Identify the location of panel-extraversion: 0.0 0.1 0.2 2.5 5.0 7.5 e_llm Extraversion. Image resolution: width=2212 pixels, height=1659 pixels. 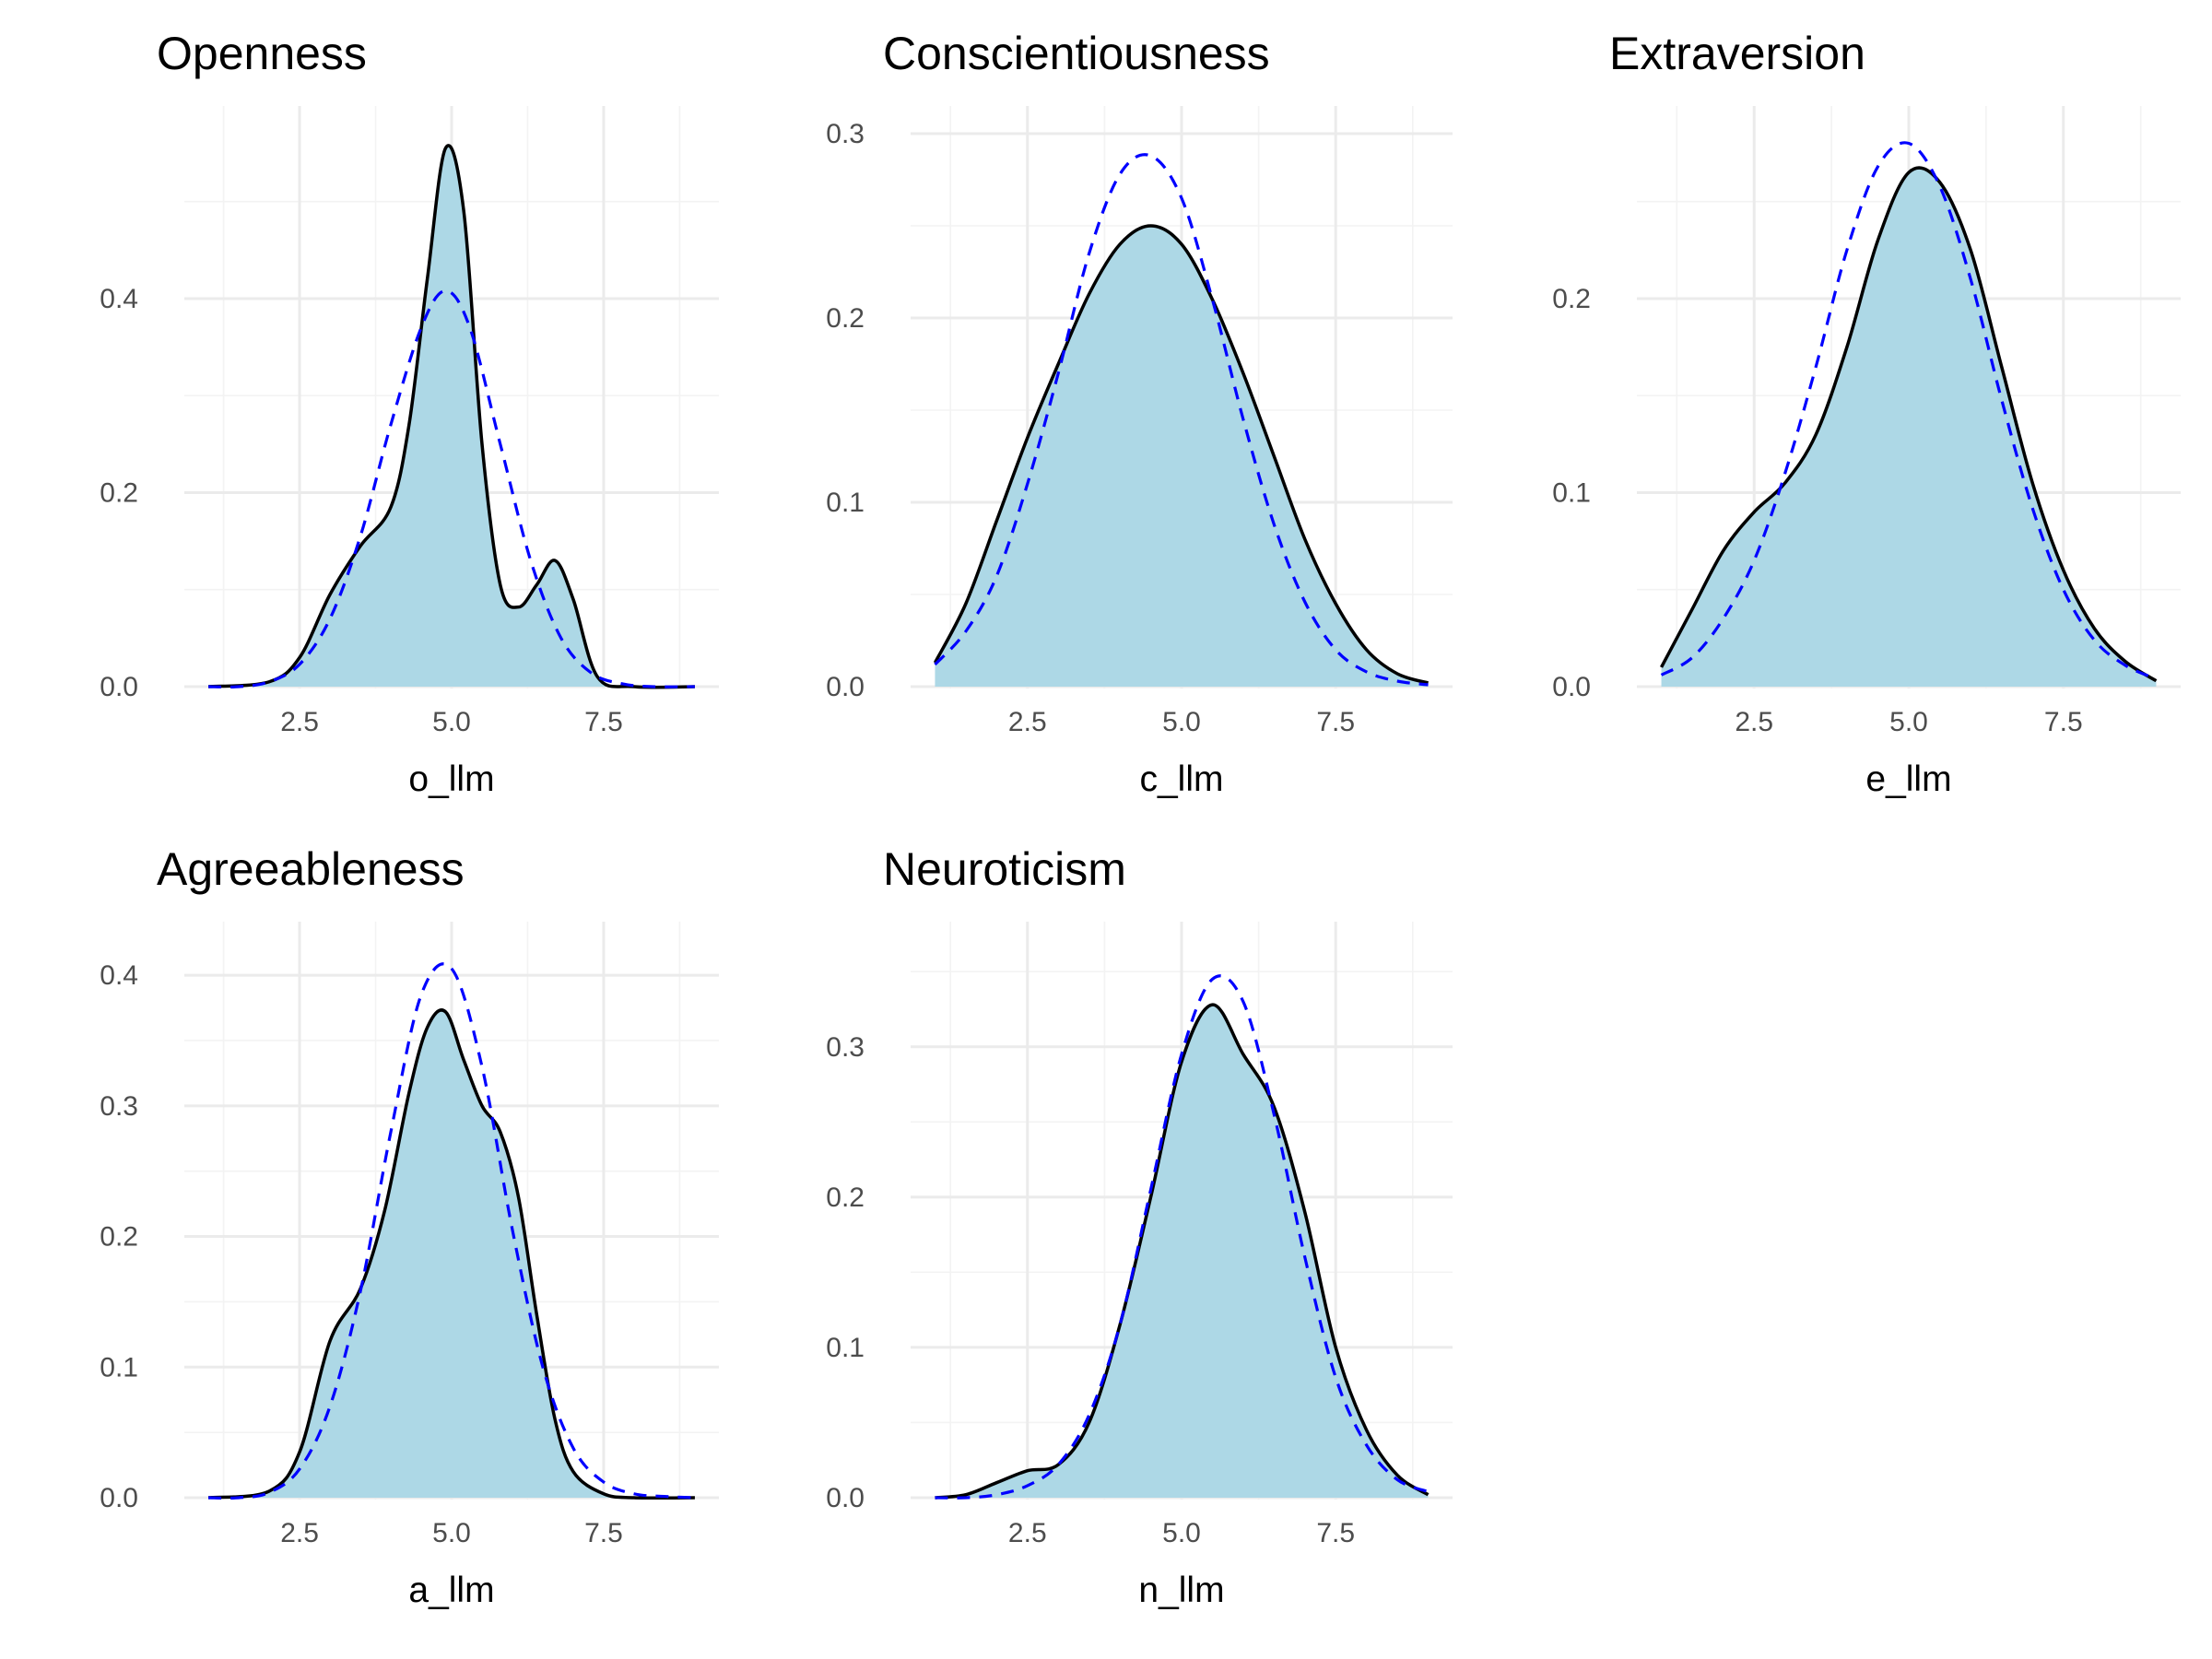
(1866, 413).